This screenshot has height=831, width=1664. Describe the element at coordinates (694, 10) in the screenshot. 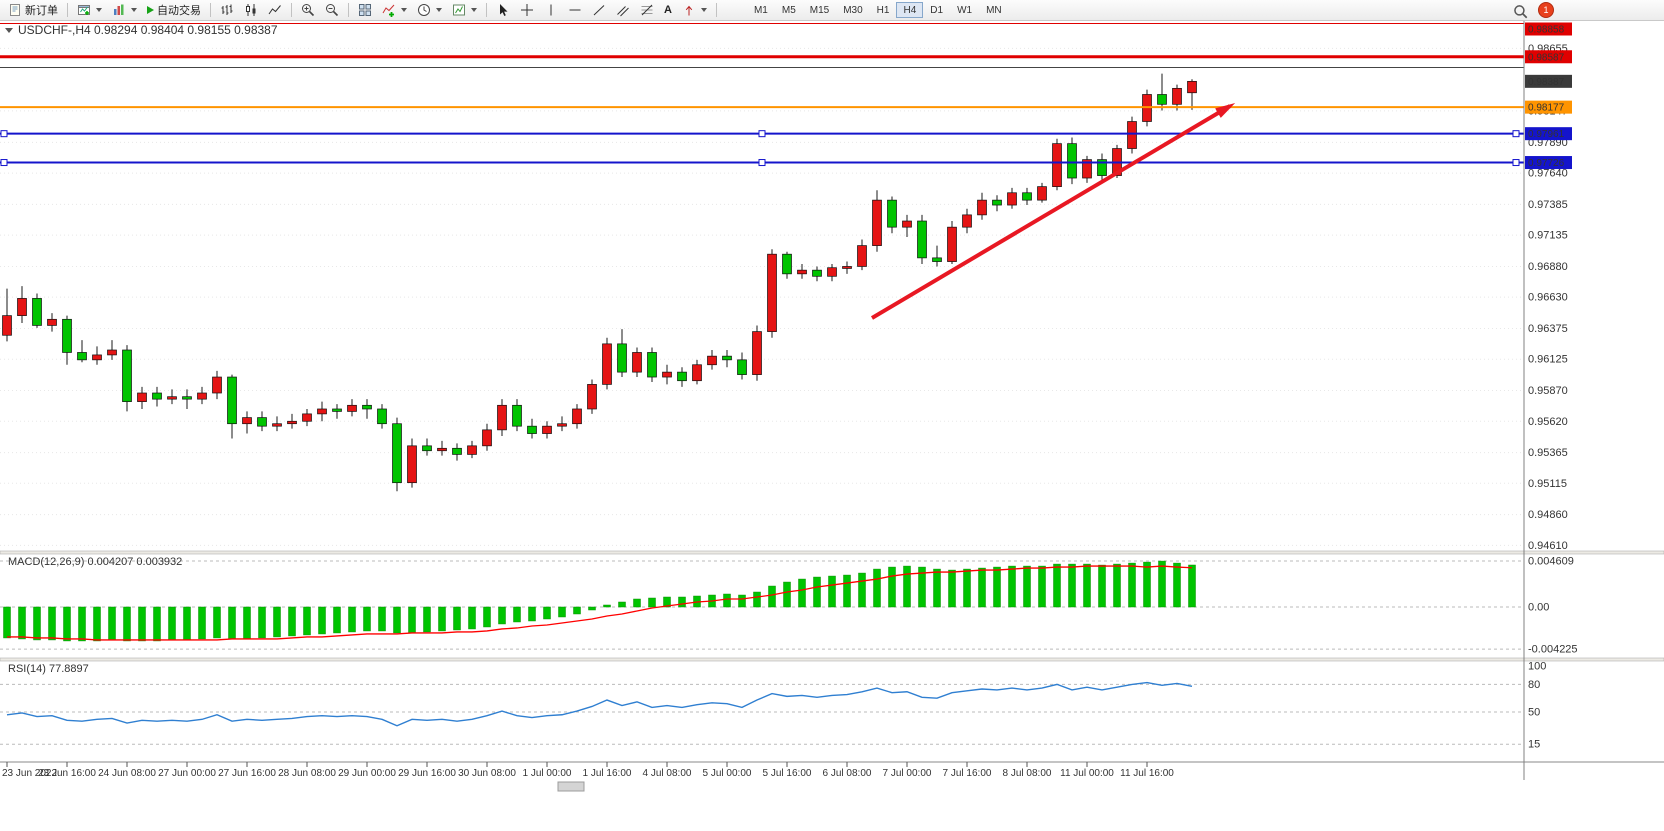

I see `arrows-tool-button` at that location.